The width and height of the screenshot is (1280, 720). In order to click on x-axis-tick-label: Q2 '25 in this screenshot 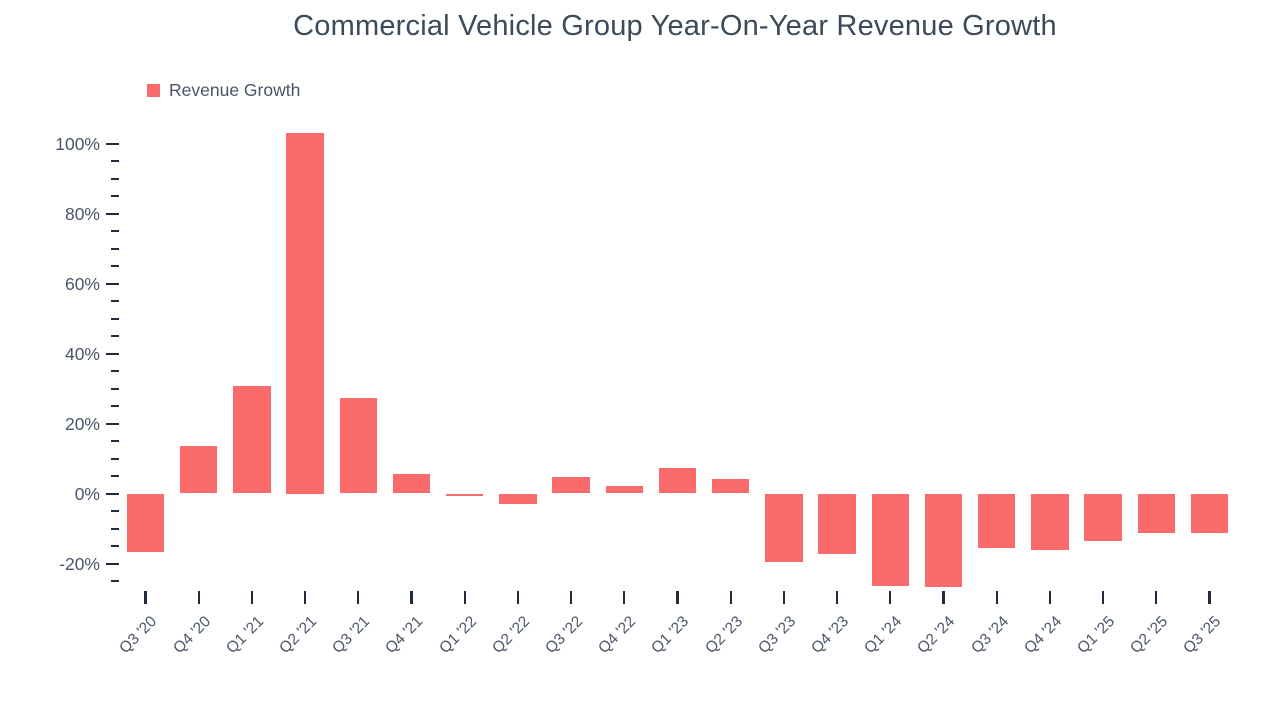, I will do `click(1149, 635)`.